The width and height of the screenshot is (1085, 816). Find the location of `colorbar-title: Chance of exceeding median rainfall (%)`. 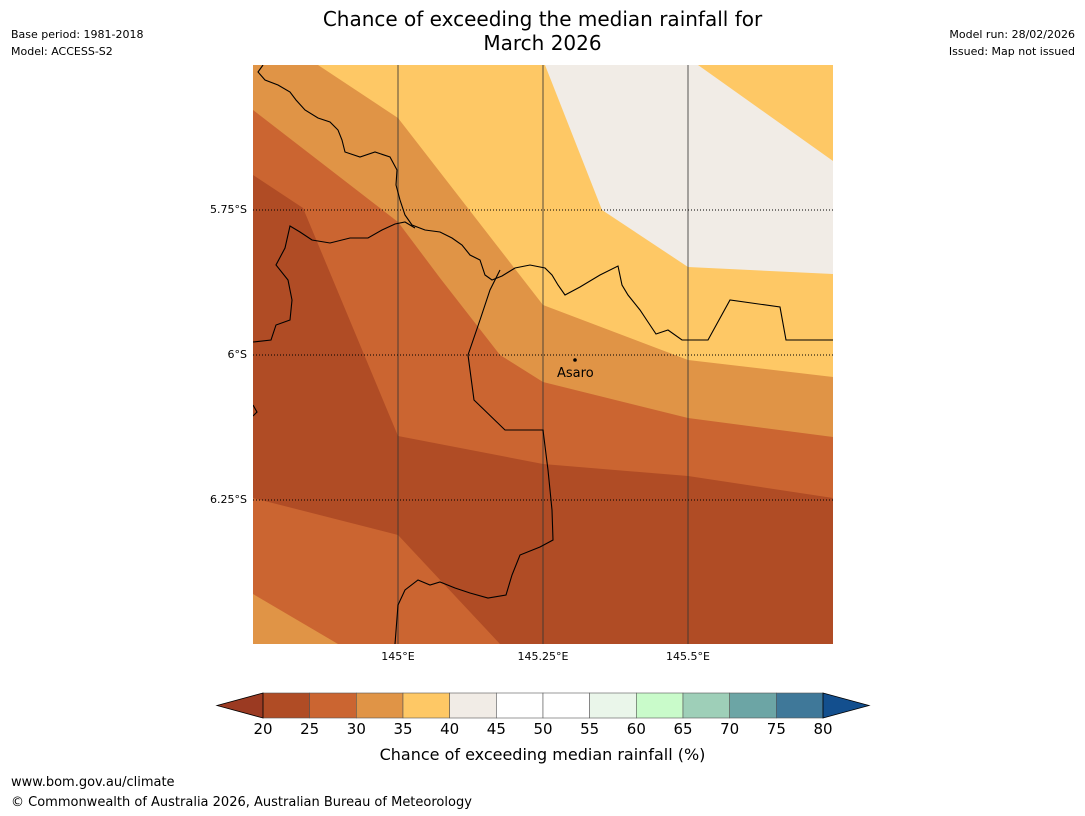

colorbar-title: Chance of exceeding median rainfall (%) is located at coordinates (542, 754).